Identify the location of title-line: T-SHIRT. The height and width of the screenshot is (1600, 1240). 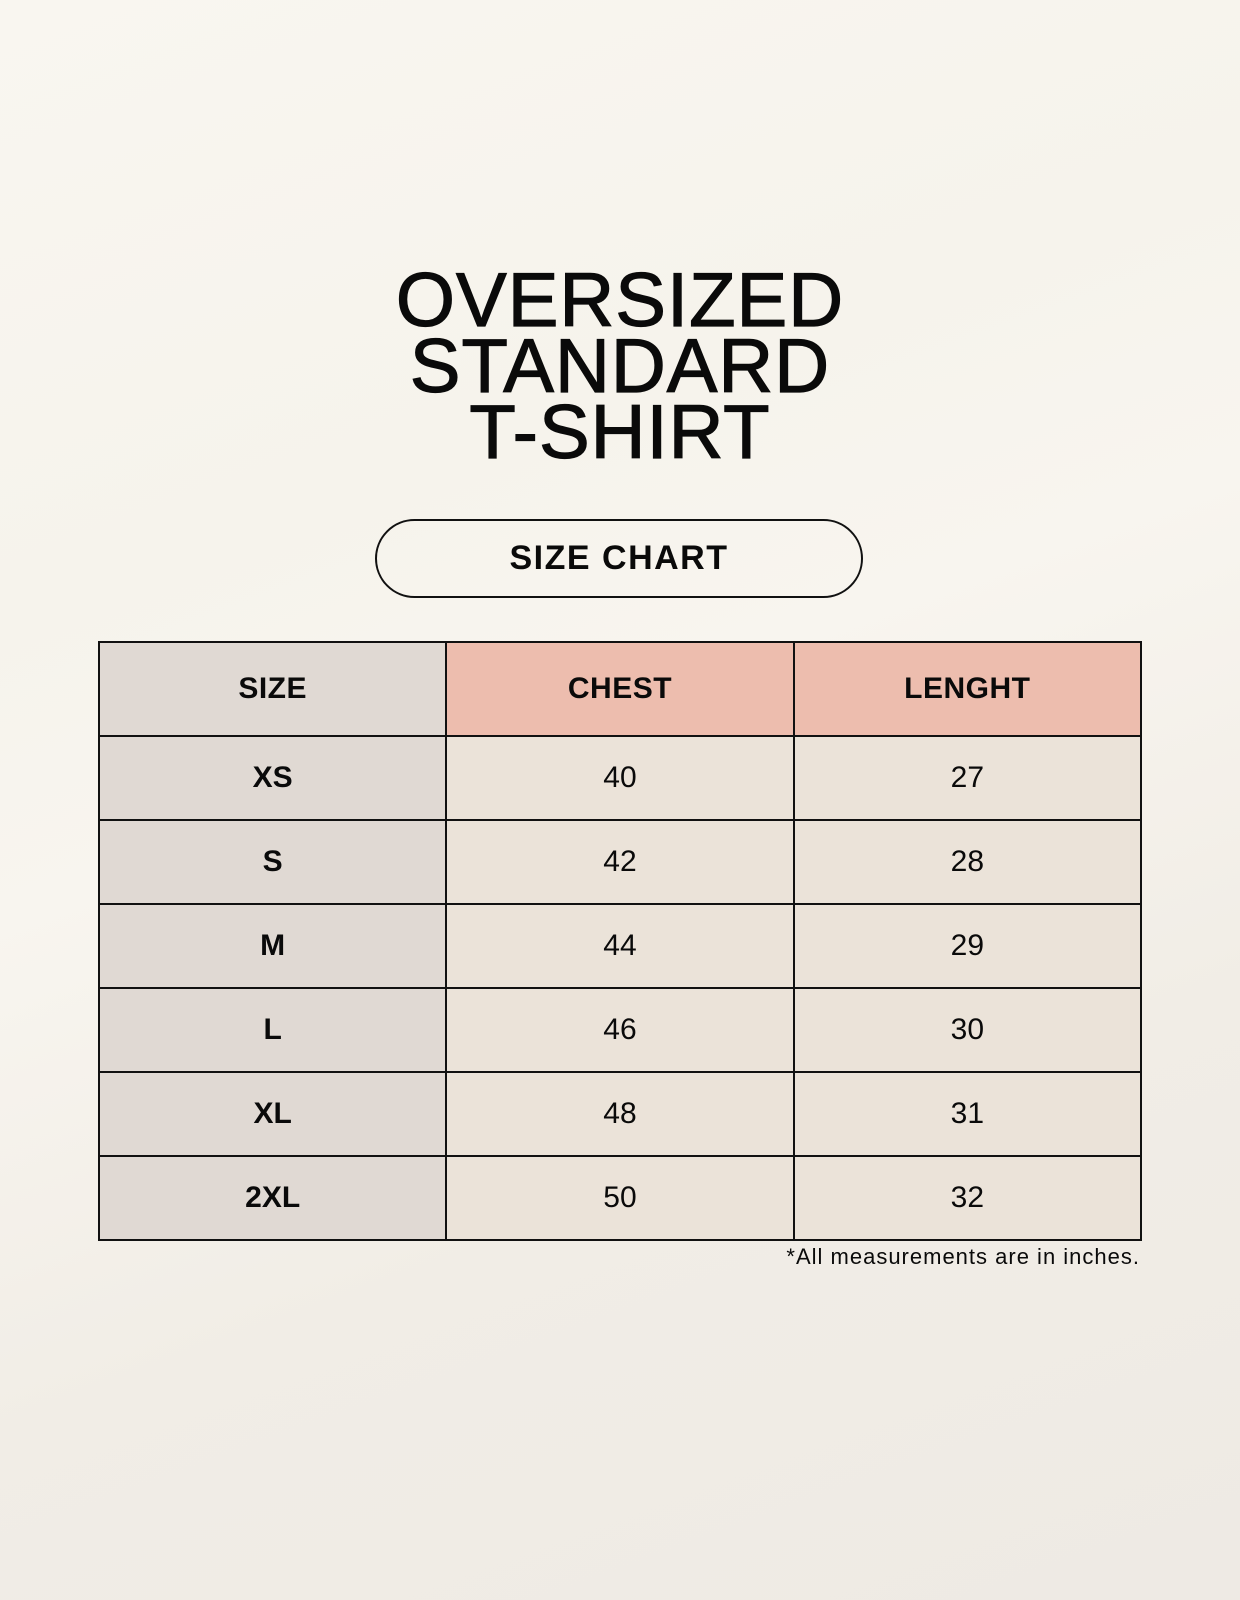
(620, 432).